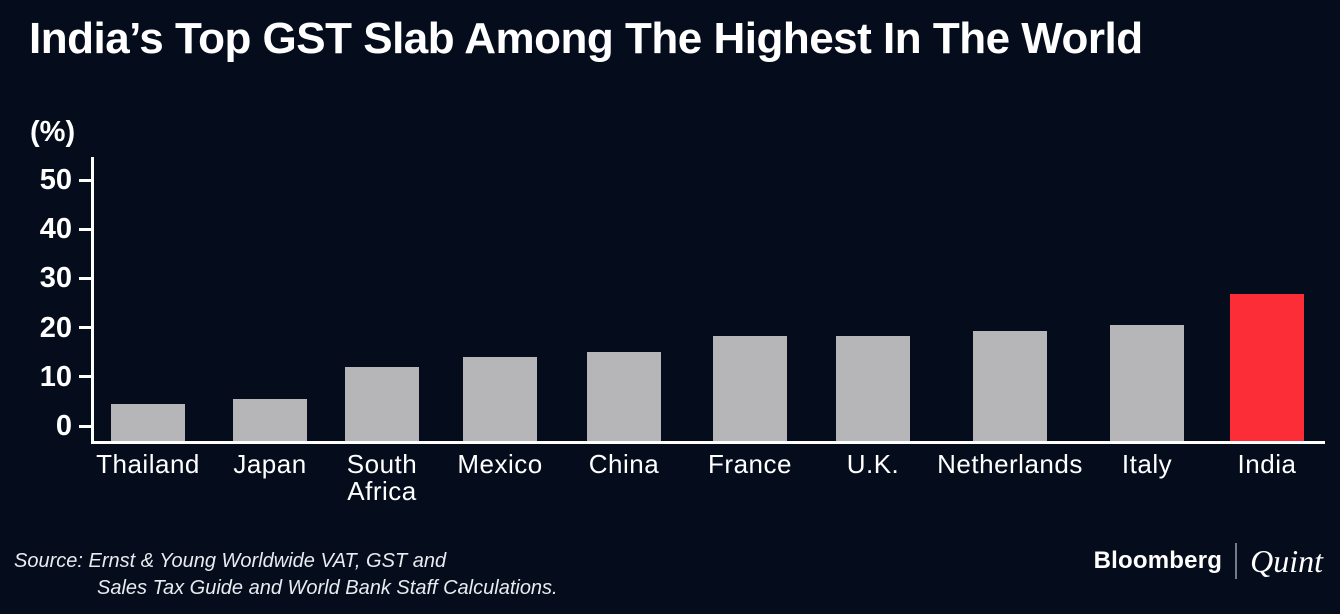 This screenshot has height=614, width=1340. Describe the element at coordinates (750, 388) in the screenshot. I see `bar-france` at that location.